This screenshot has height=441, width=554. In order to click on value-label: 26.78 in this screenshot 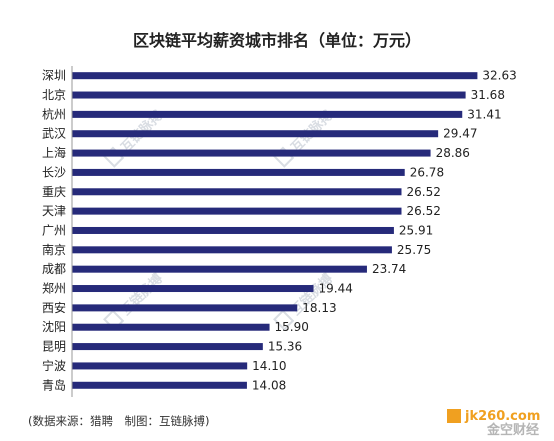, I will do `click(427, 172)`.